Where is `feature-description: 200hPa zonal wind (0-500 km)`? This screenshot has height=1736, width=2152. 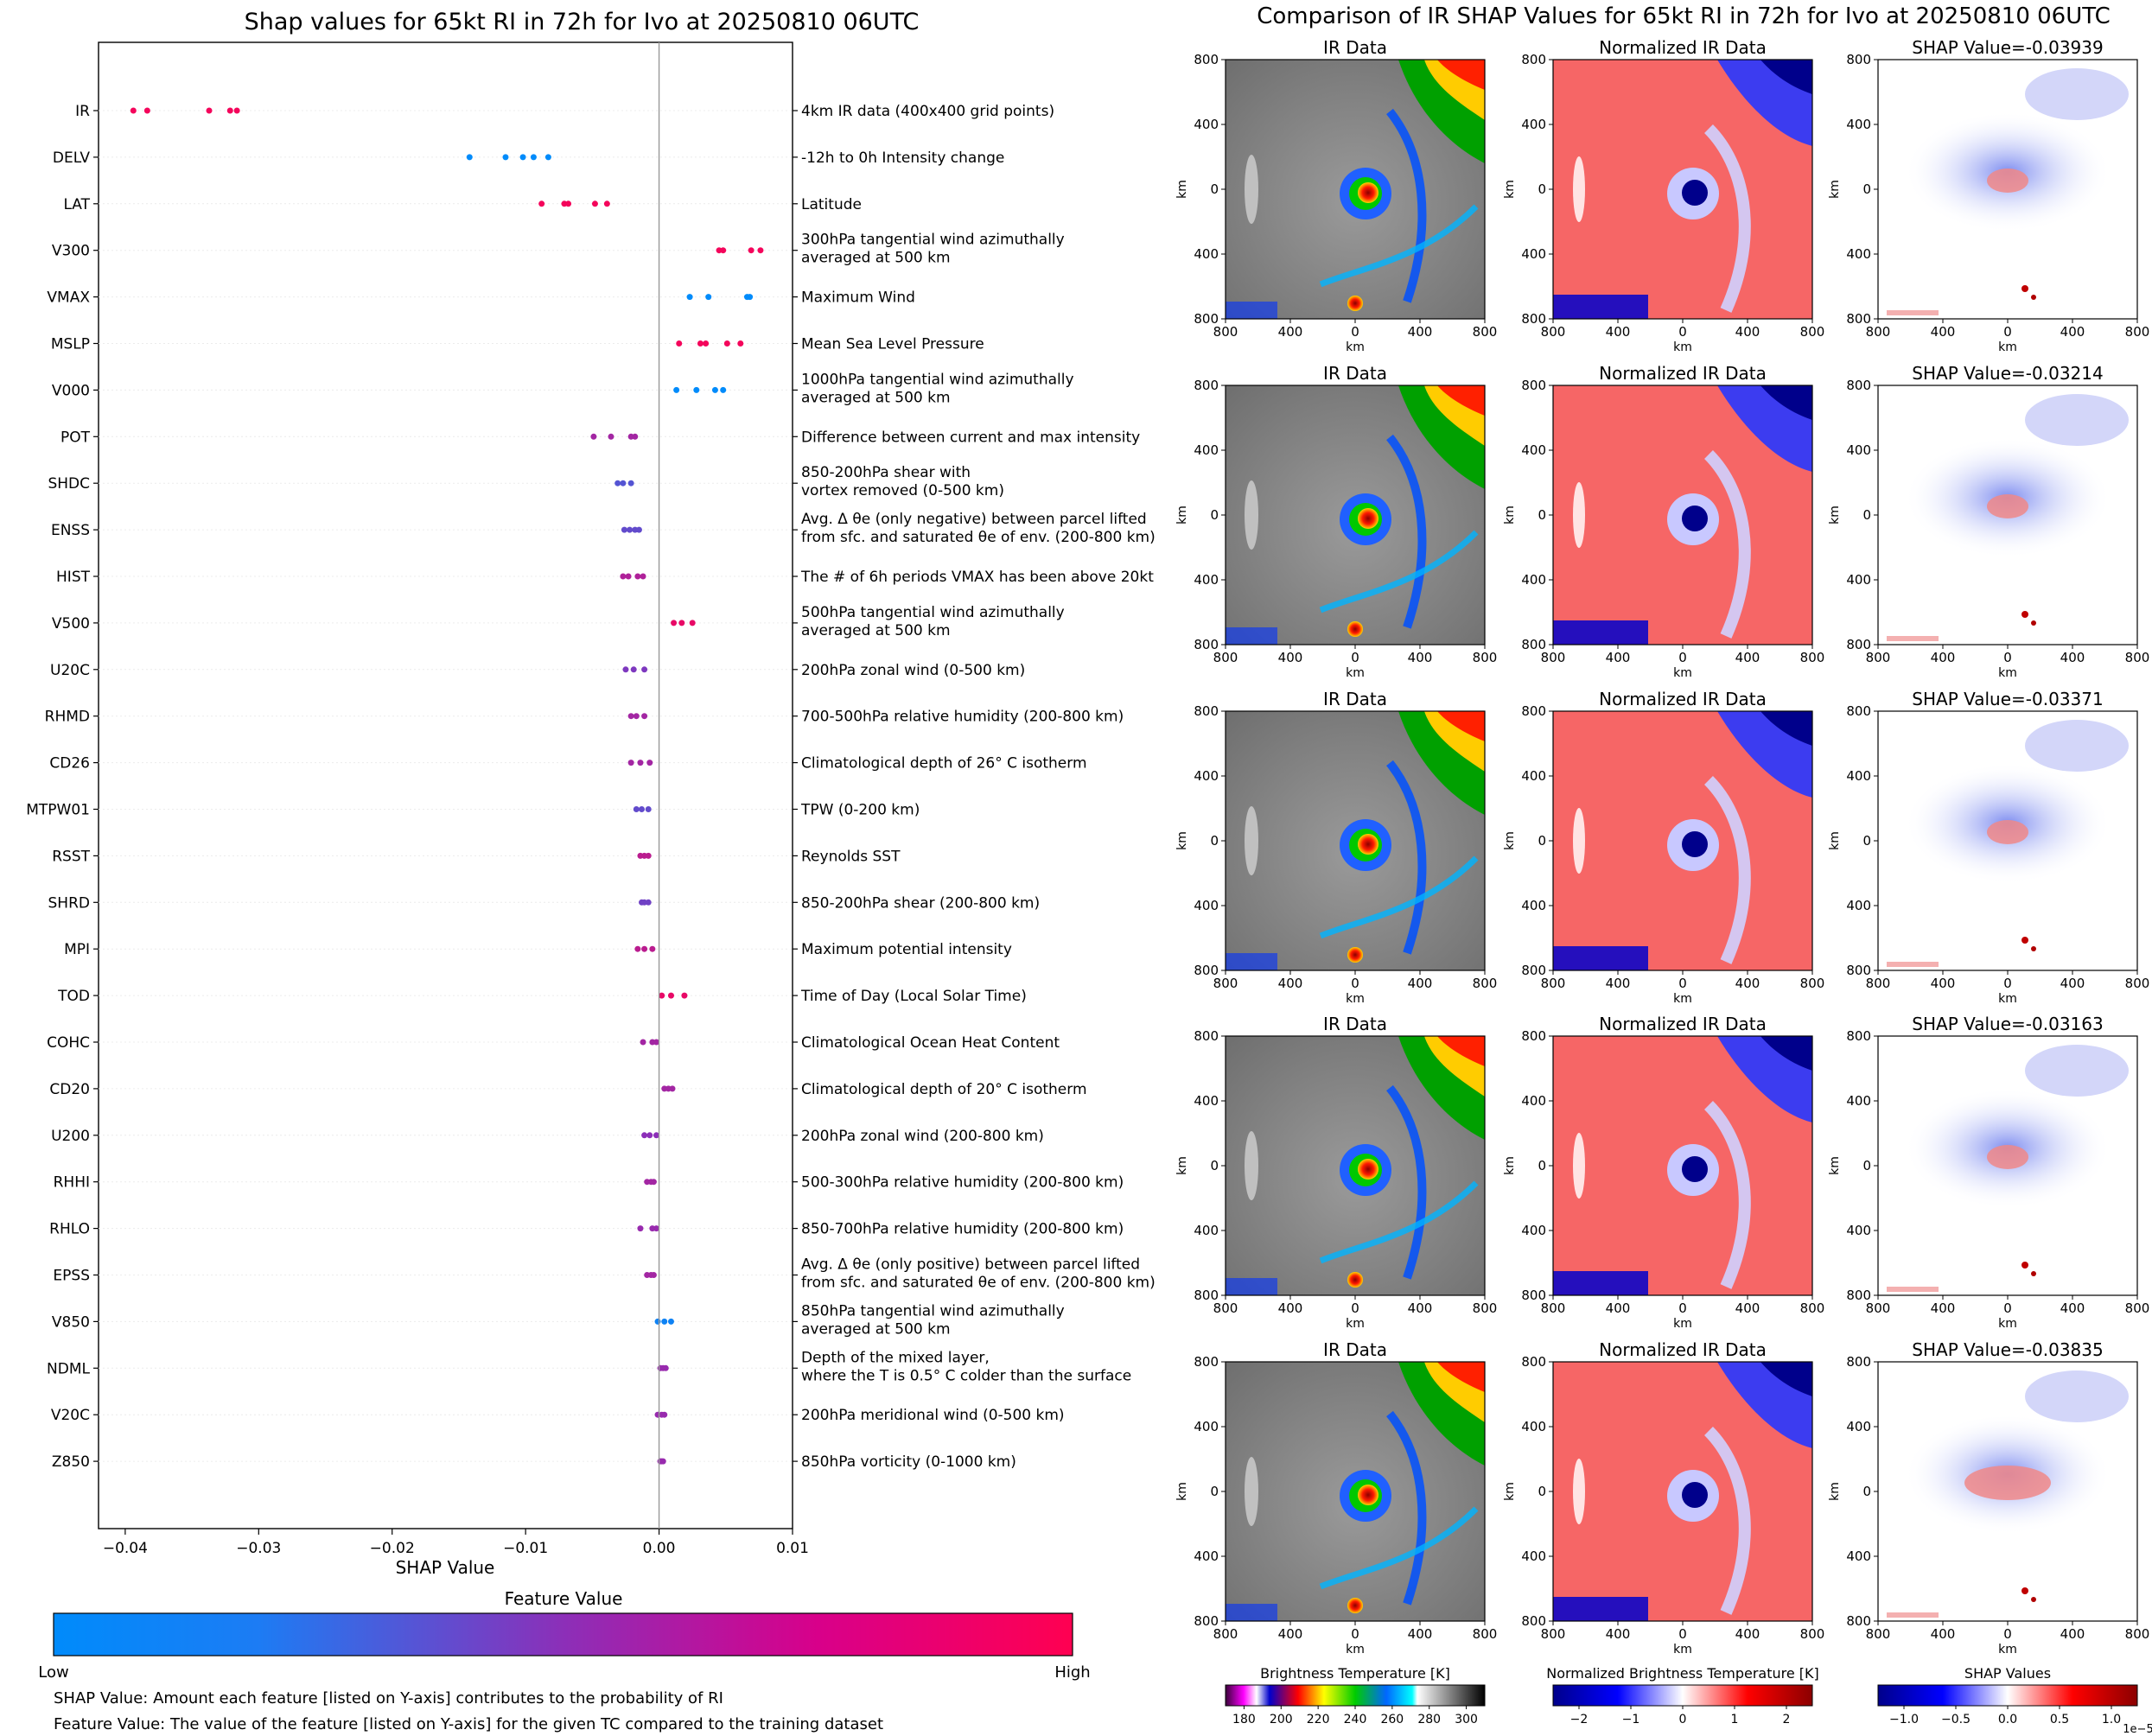
feature-description: 200hPa zonal wind (0-500 km) is located at coordinates (913, 670).